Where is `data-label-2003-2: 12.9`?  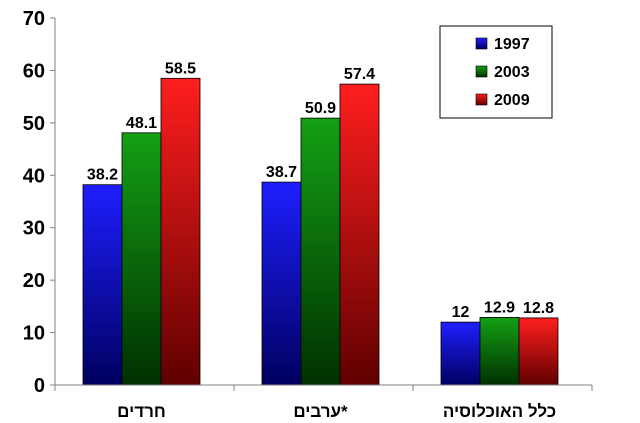 data-label-2003-2: 12.9 is located at coordinates (499, 307).